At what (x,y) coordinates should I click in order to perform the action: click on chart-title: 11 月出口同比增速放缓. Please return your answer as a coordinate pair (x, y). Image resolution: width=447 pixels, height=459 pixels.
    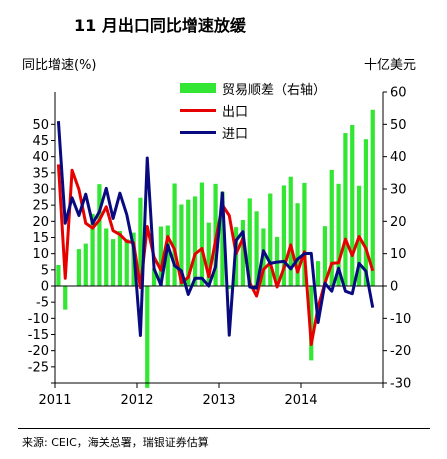
    Looking at the image, I should click on (160, 25).